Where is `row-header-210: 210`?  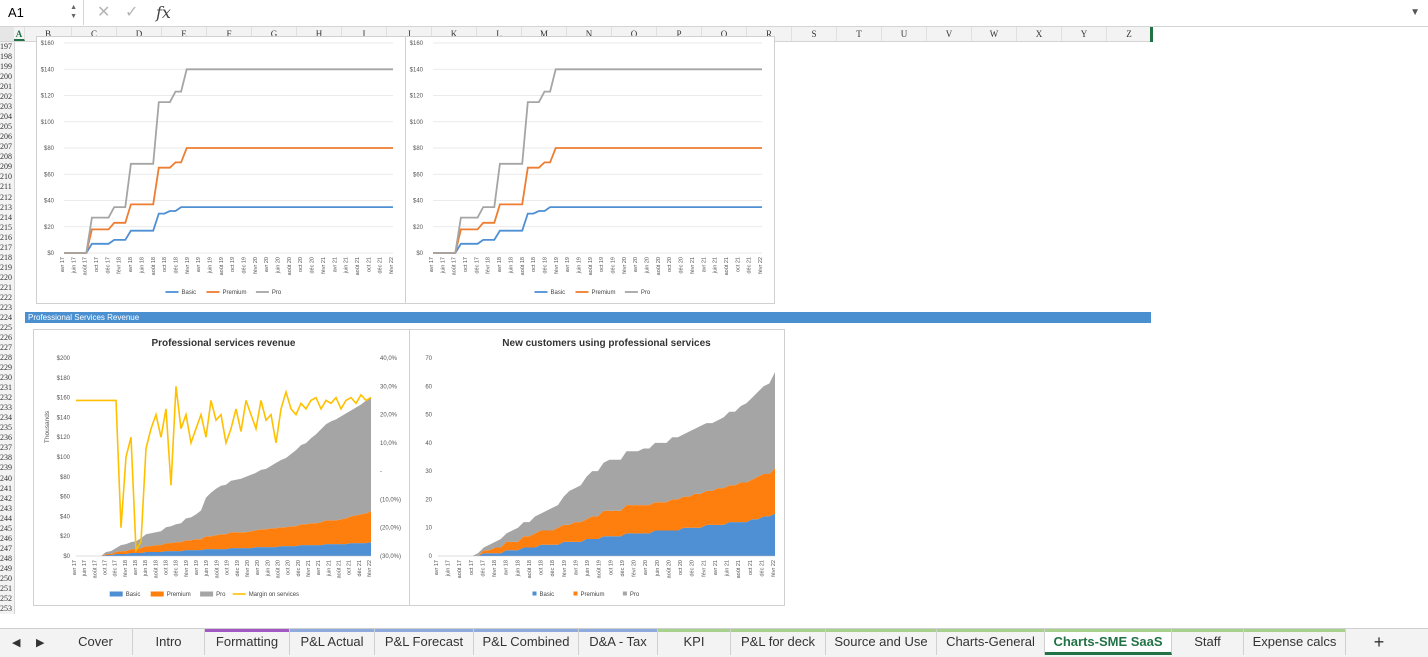 row-header-210: 210 is located at coordinates (6, 177).